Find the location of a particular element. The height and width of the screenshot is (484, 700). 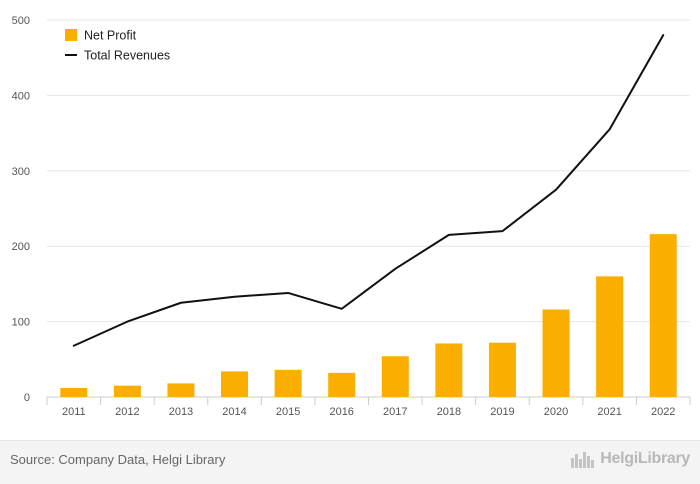

brand-logo: HelgiLibrary is located at coordinates (630, 459).